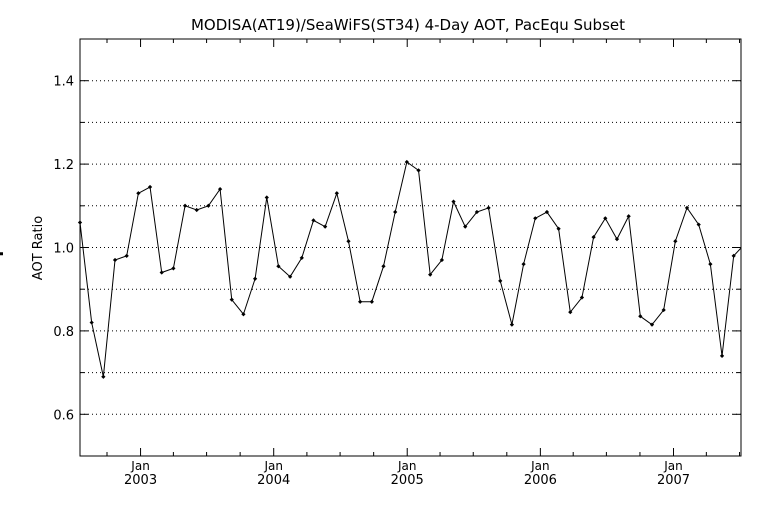 The height and width of the screenshot is (512, 768). Describe the element at coordinates (140, 480) in the screenshot. I see `x-tick-label-year: 2003` at that location.